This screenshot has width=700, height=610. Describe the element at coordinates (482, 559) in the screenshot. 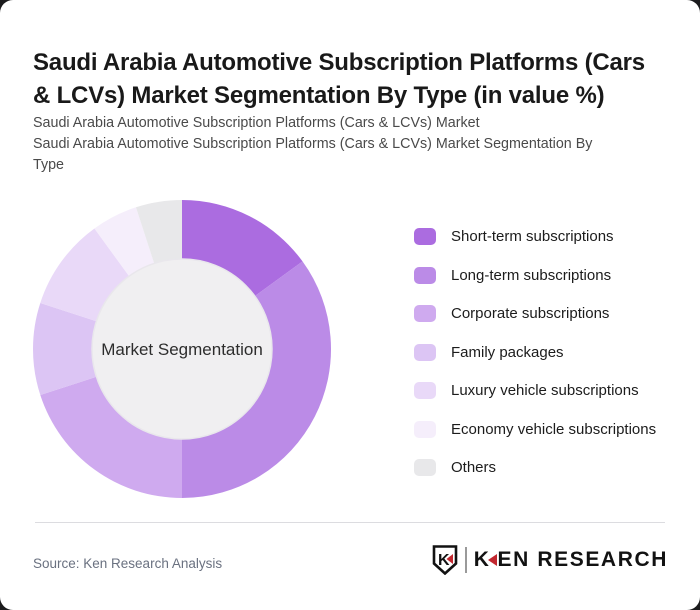

I see `logo-k: K` at that location.